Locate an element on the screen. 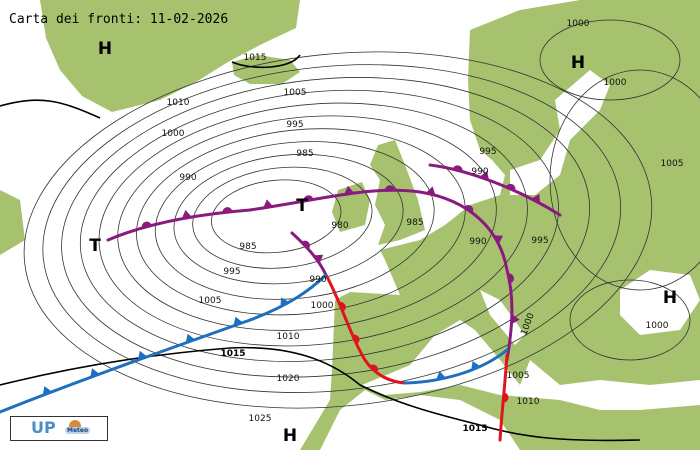 The image size is (700, 450). sun-icon is located at coordinates (75, 423).